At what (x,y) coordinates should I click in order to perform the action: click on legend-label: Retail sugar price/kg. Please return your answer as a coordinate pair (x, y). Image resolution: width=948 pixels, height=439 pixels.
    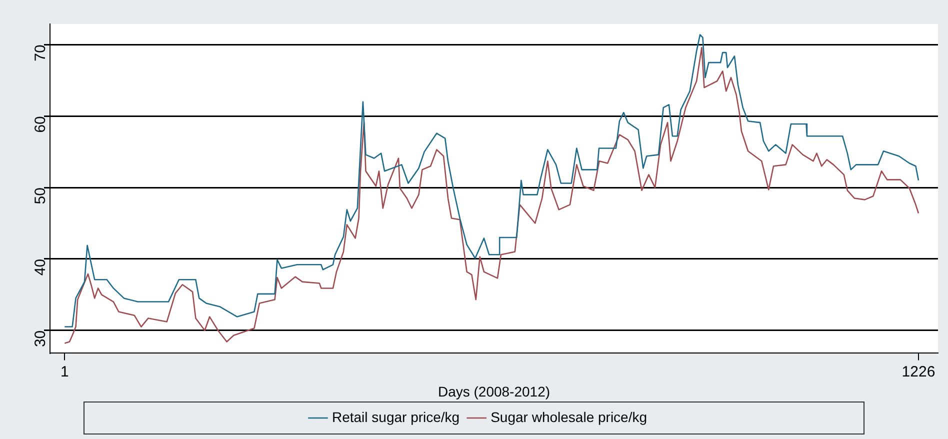
    Looking at the image, I should click on (396, 416).